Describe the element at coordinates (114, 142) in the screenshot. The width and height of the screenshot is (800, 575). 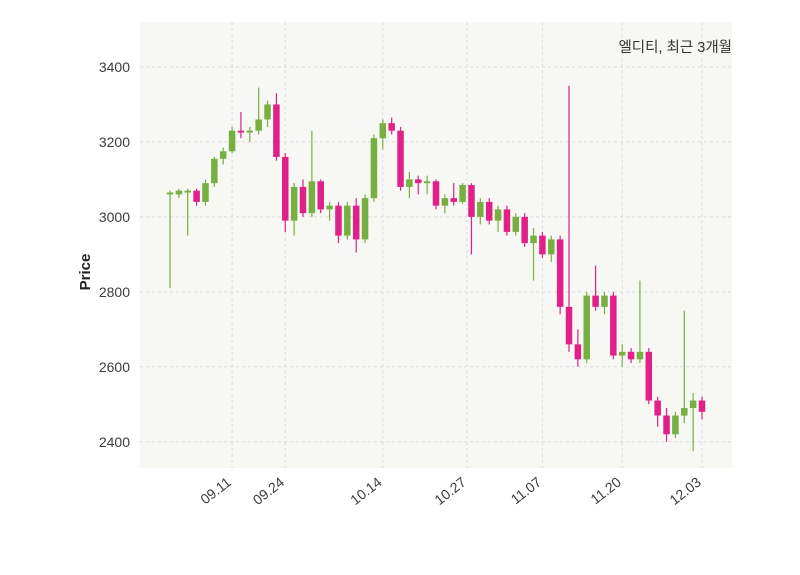
I see `y-tick-label: 3200` at that location.